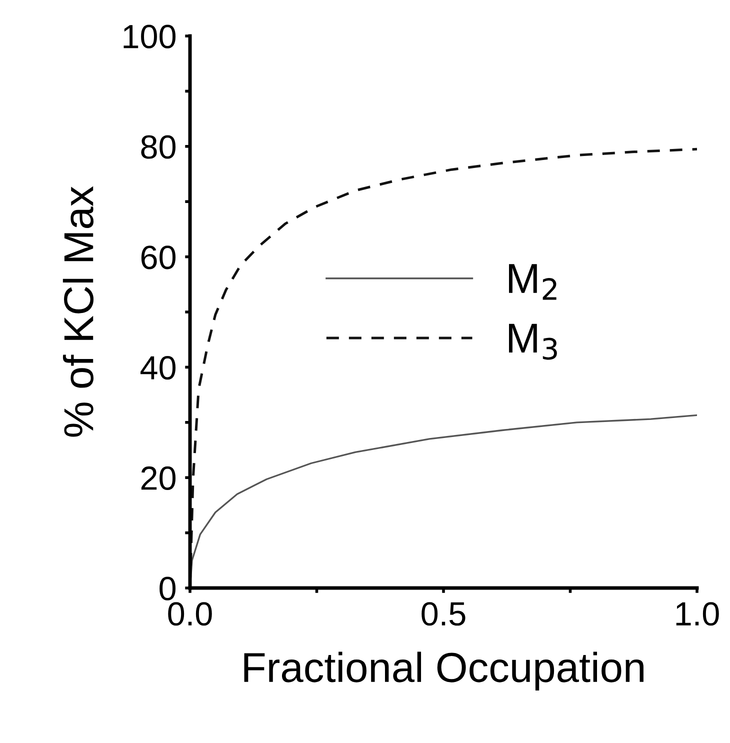  What do you see at coordinates (158, 147) in the screenshot?
I see `y-tick-label: 80` at bounding box center [158, 147].